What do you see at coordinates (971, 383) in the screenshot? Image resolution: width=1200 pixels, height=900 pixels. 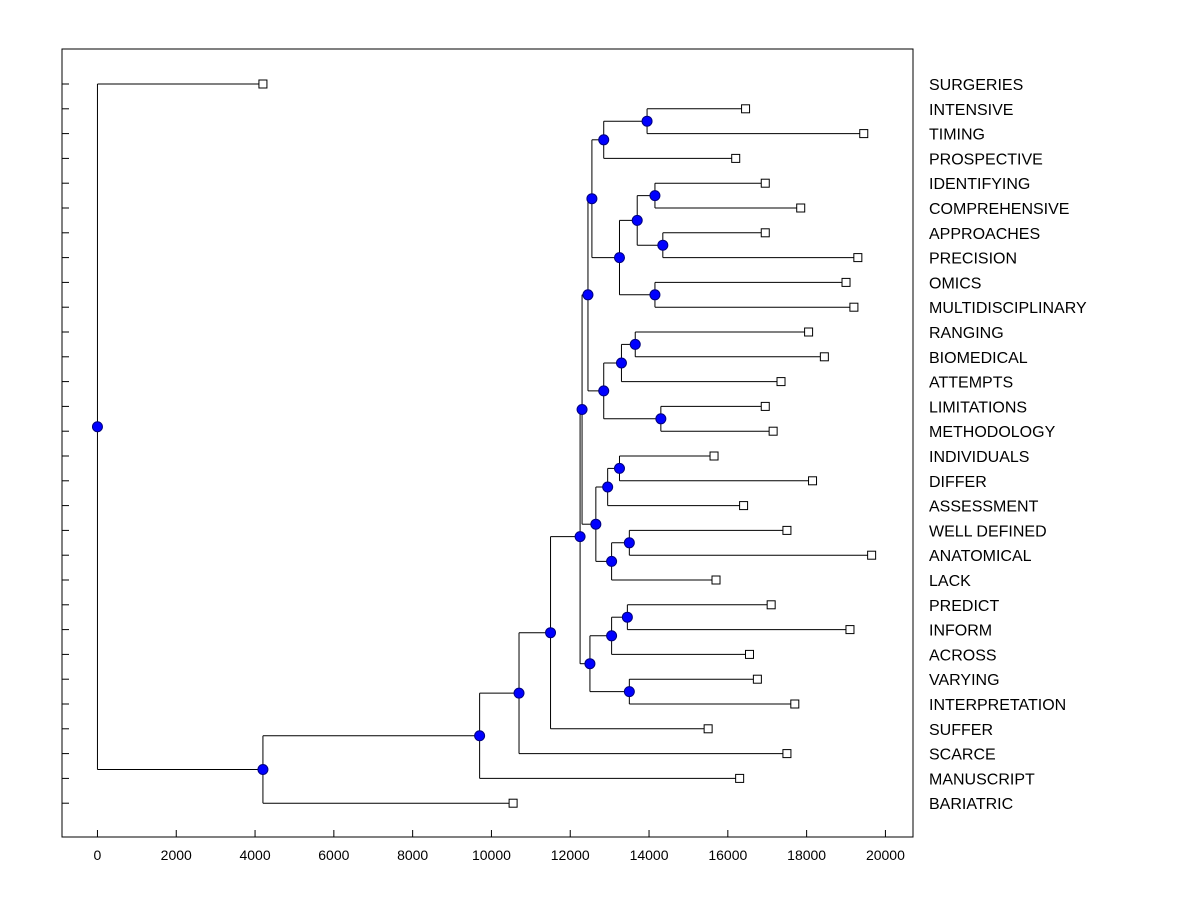 I see `leaf-label-attempts: ATTEMPTS` at bounding box center [971, 383].